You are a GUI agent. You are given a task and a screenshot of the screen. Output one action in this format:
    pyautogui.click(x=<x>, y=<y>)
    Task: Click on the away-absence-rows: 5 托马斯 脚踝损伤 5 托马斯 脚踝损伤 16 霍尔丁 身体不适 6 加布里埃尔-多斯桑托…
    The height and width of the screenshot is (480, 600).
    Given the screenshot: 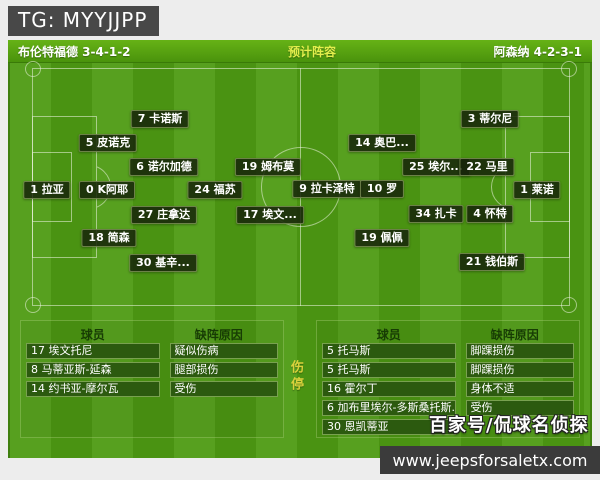 What is the action you would take?
    pyautogui.click(x=448, y=389)
    